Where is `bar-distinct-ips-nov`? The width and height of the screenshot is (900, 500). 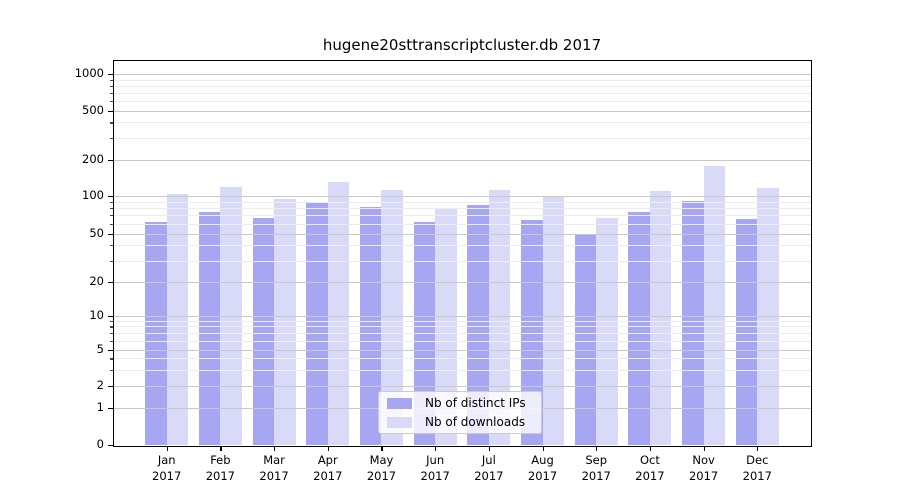
bar-distinct-ips-nov is located at coordinates (693, 323).